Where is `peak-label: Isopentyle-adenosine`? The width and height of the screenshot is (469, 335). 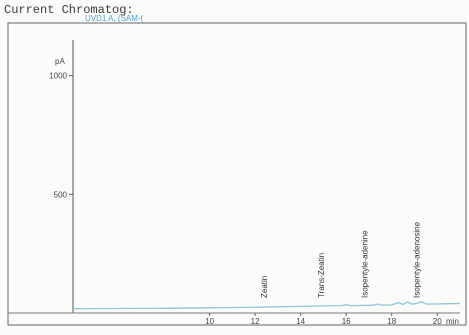
peak-label: Isopentyle-adenosine is located at coordinates (417, 259).